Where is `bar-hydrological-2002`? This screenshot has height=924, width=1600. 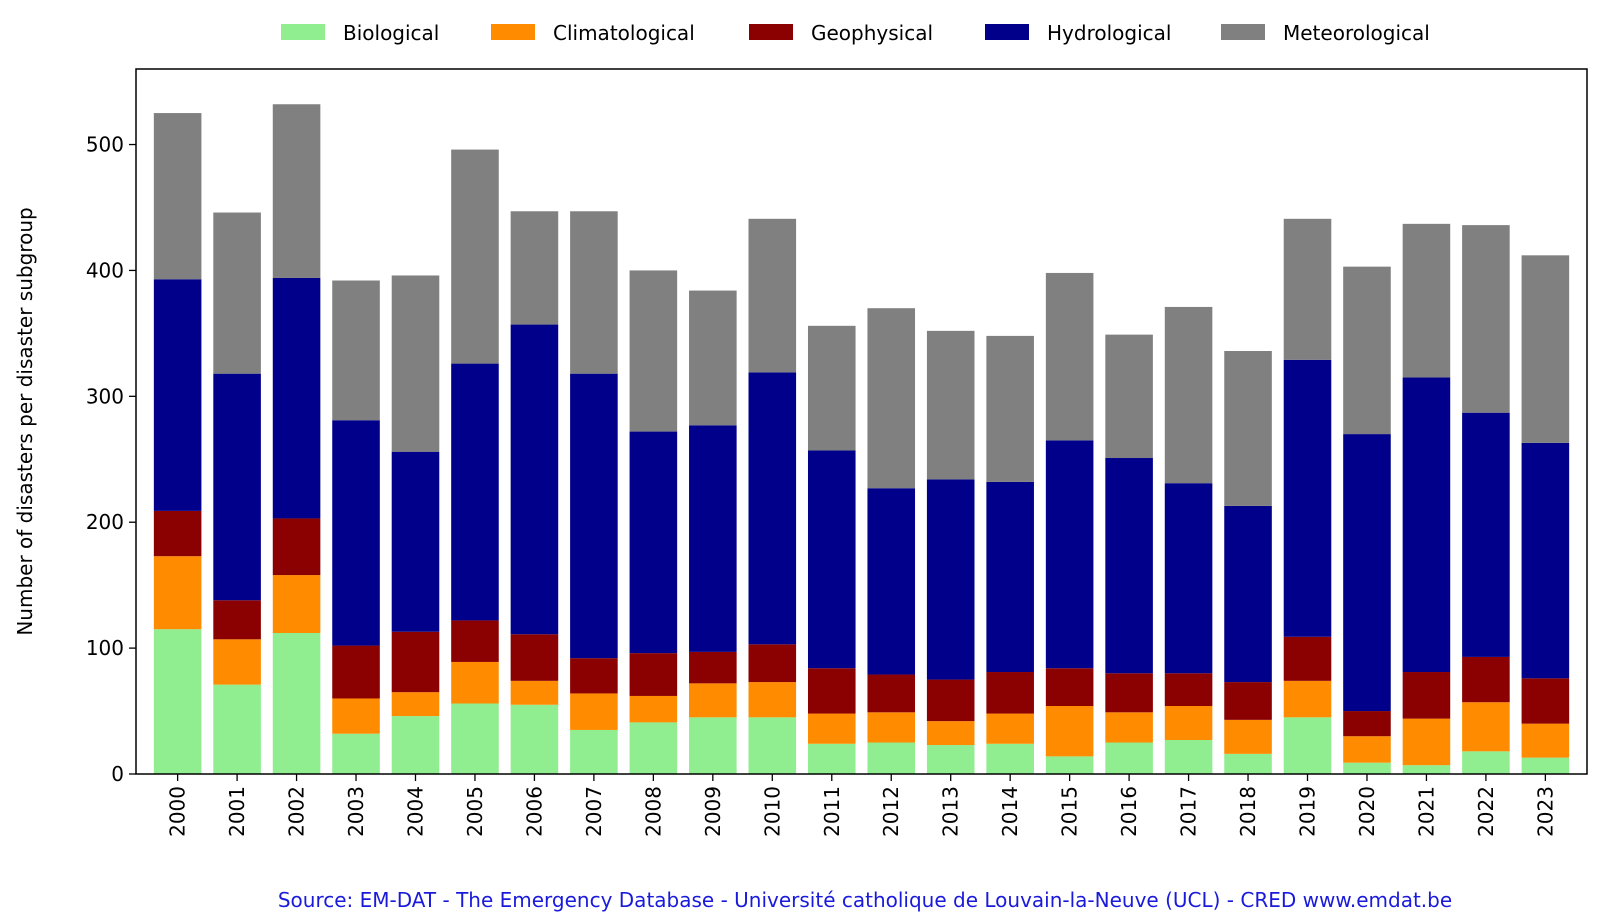 bar-hydrological-2002 is located at coordinates (296, 398).